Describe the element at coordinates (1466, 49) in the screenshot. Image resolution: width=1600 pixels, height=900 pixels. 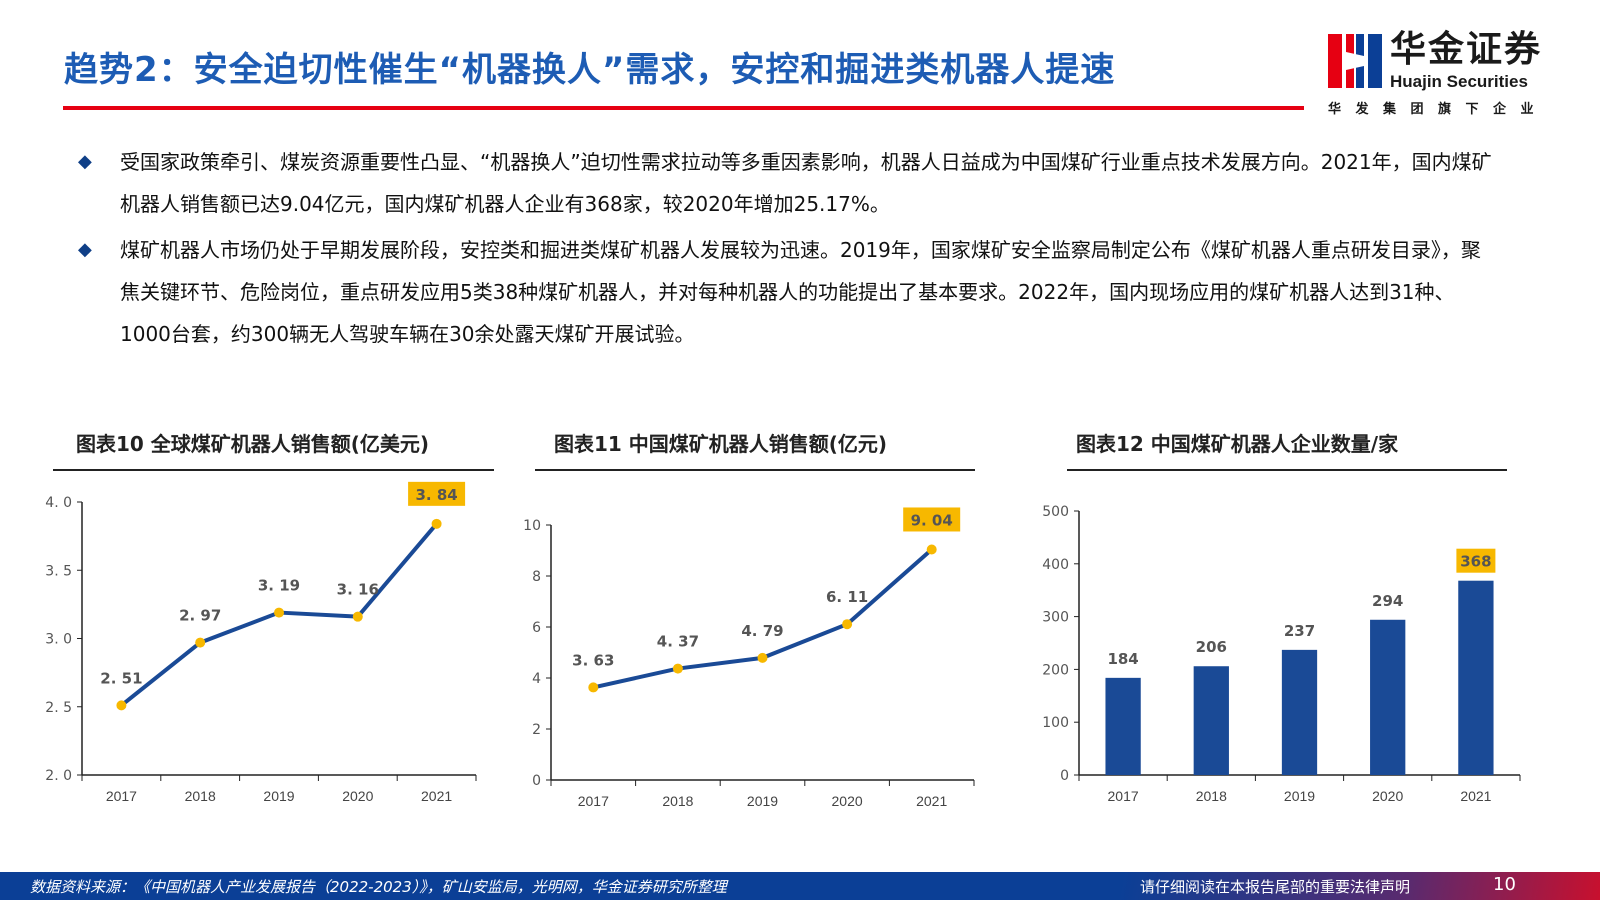
I see `logo-cn: 华金证券` at that location.